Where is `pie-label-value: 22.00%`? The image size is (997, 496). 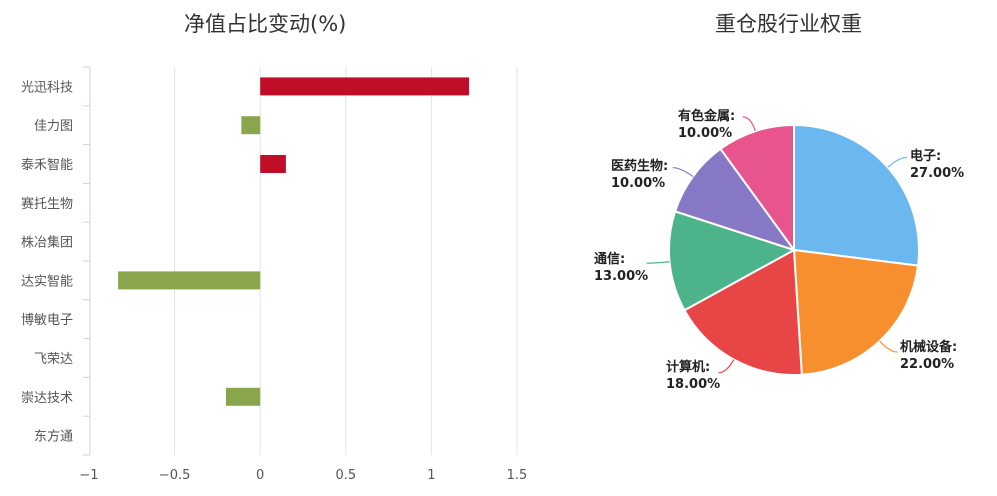 pie-label-value: 22.00% is located at coordinates (927, 364).